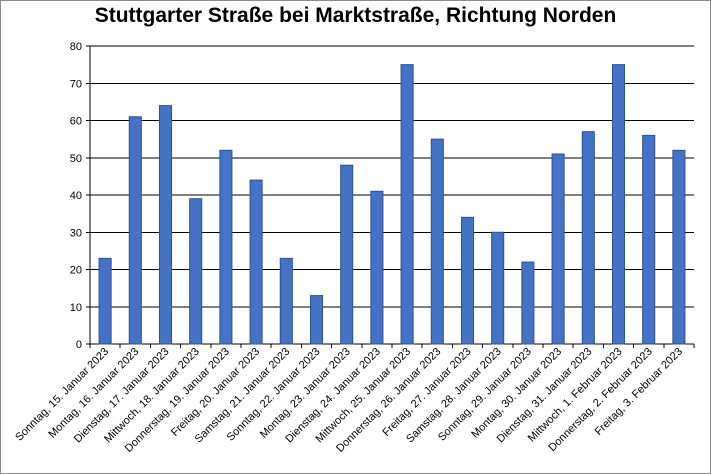 Image resolution: width=711 pixels, height=474 pixels. Describe the element at coordinates (76, 271) in the screenshot. I see `y-tick-label: 20` at that location.